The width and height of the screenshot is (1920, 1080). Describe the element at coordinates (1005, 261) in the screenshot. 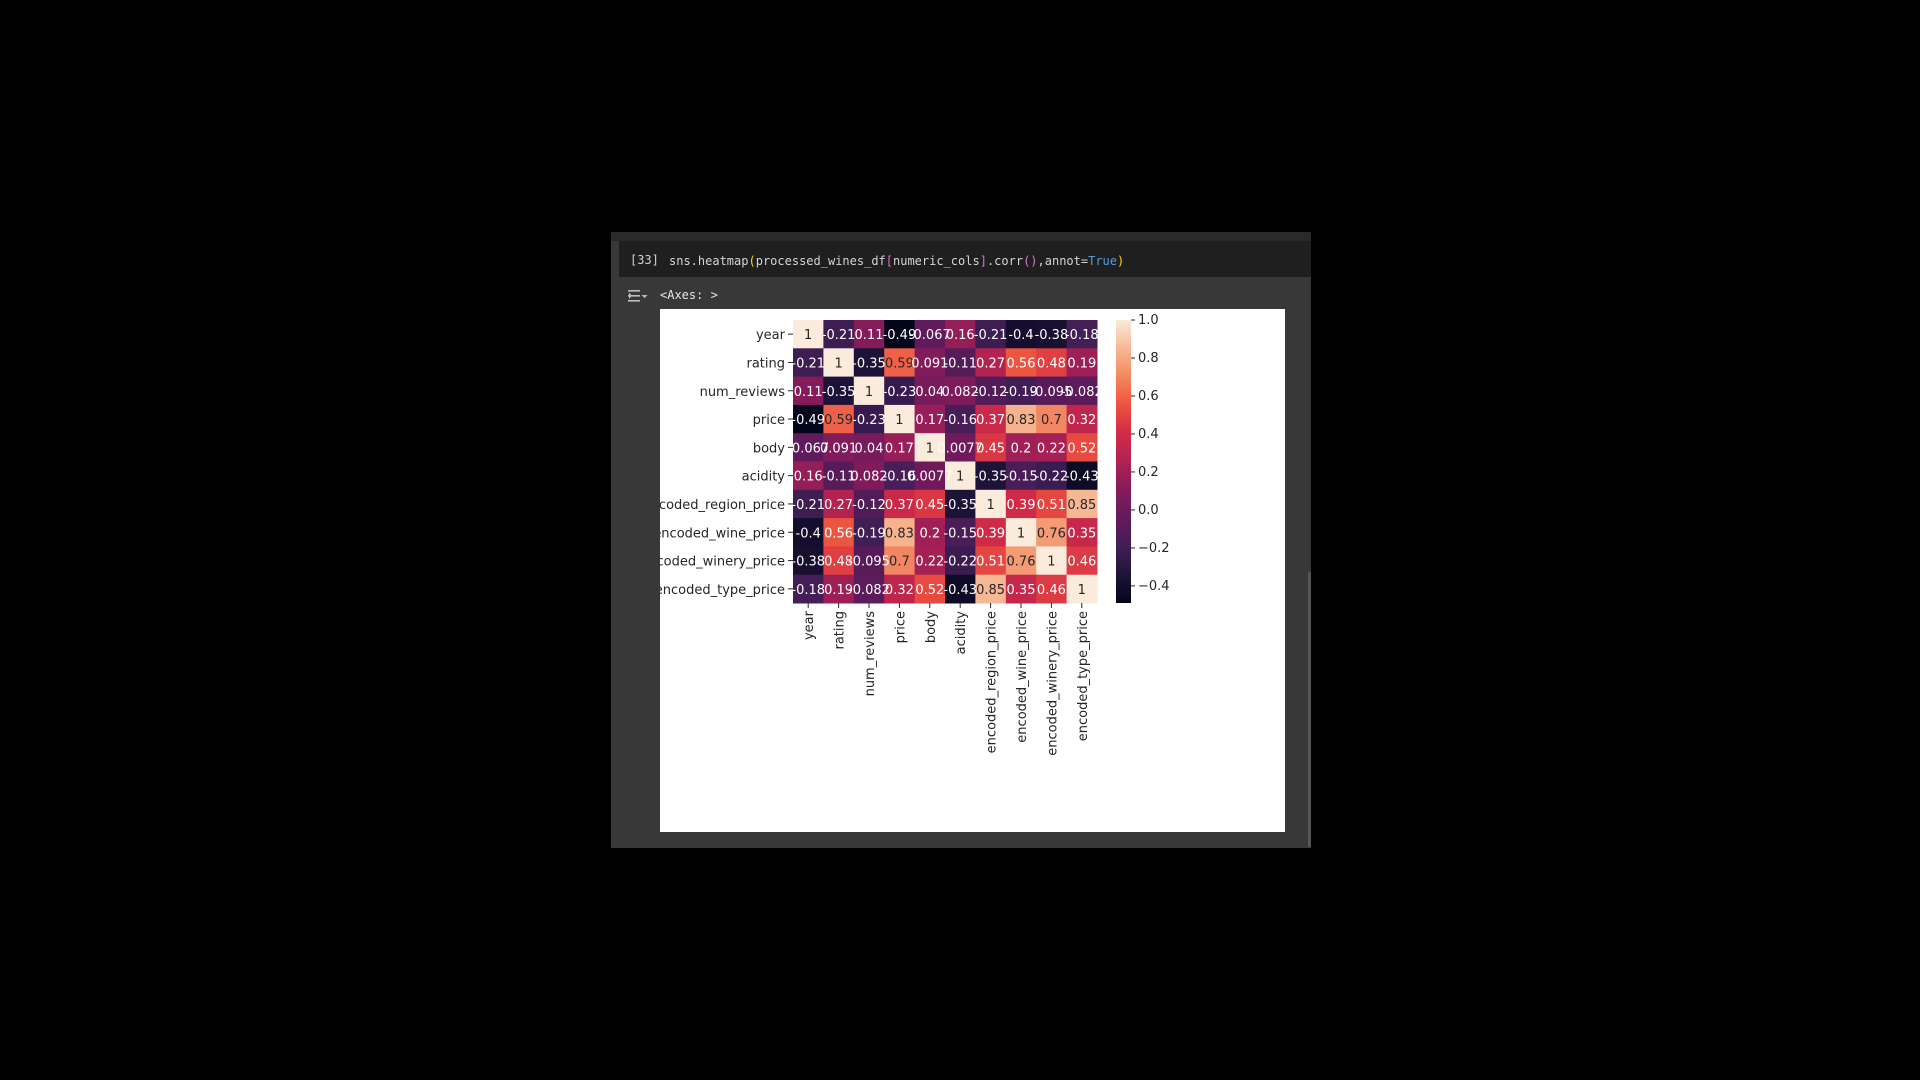

I see `code-token: .corr` at that location.